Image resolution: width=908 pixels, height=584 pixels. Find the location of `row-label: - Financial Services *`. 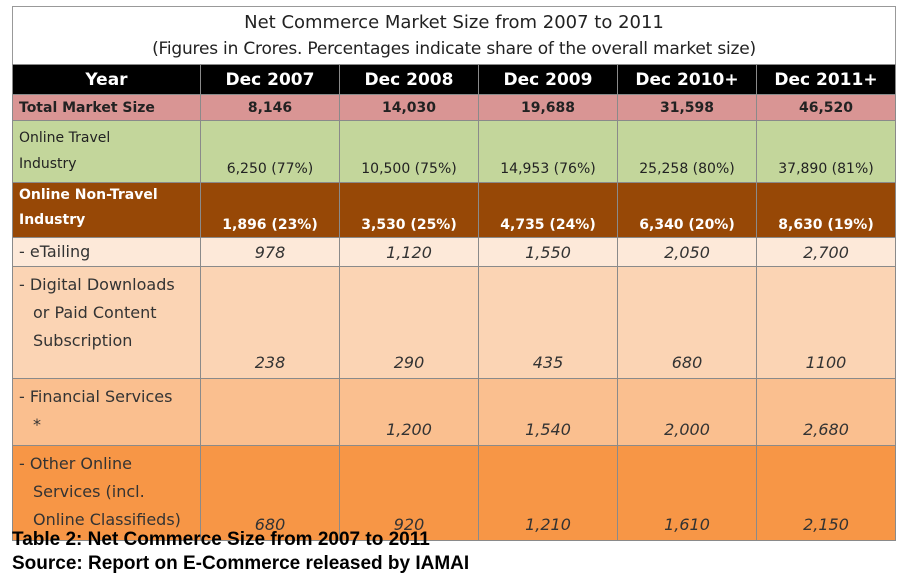

row-label: - Financial Services * is located at coordinates (106, 412).